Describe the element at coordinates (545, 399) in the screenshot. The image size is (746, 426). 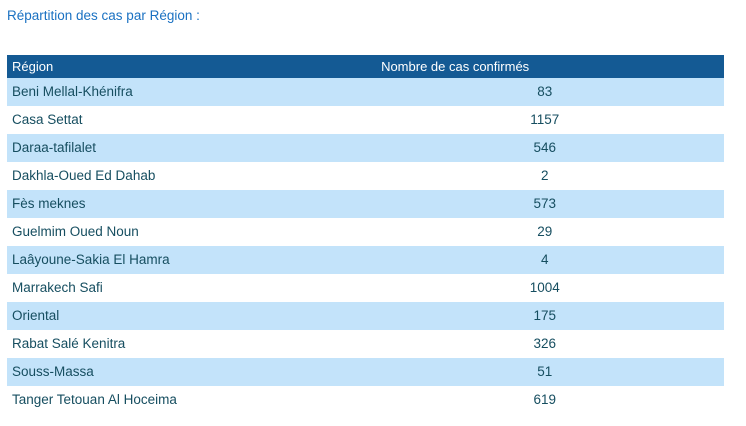
I see `cases-cell: 619` at that location.